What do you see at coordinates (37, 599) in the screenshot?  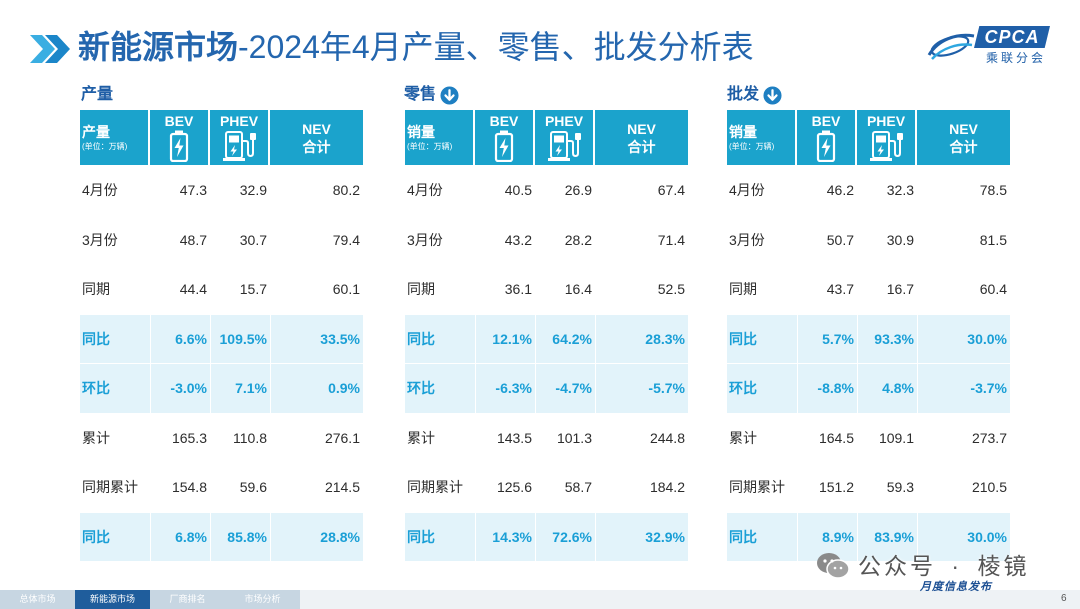 I see `footer-tab-overall-market: 总体市场` at bounding box center [37, 599].